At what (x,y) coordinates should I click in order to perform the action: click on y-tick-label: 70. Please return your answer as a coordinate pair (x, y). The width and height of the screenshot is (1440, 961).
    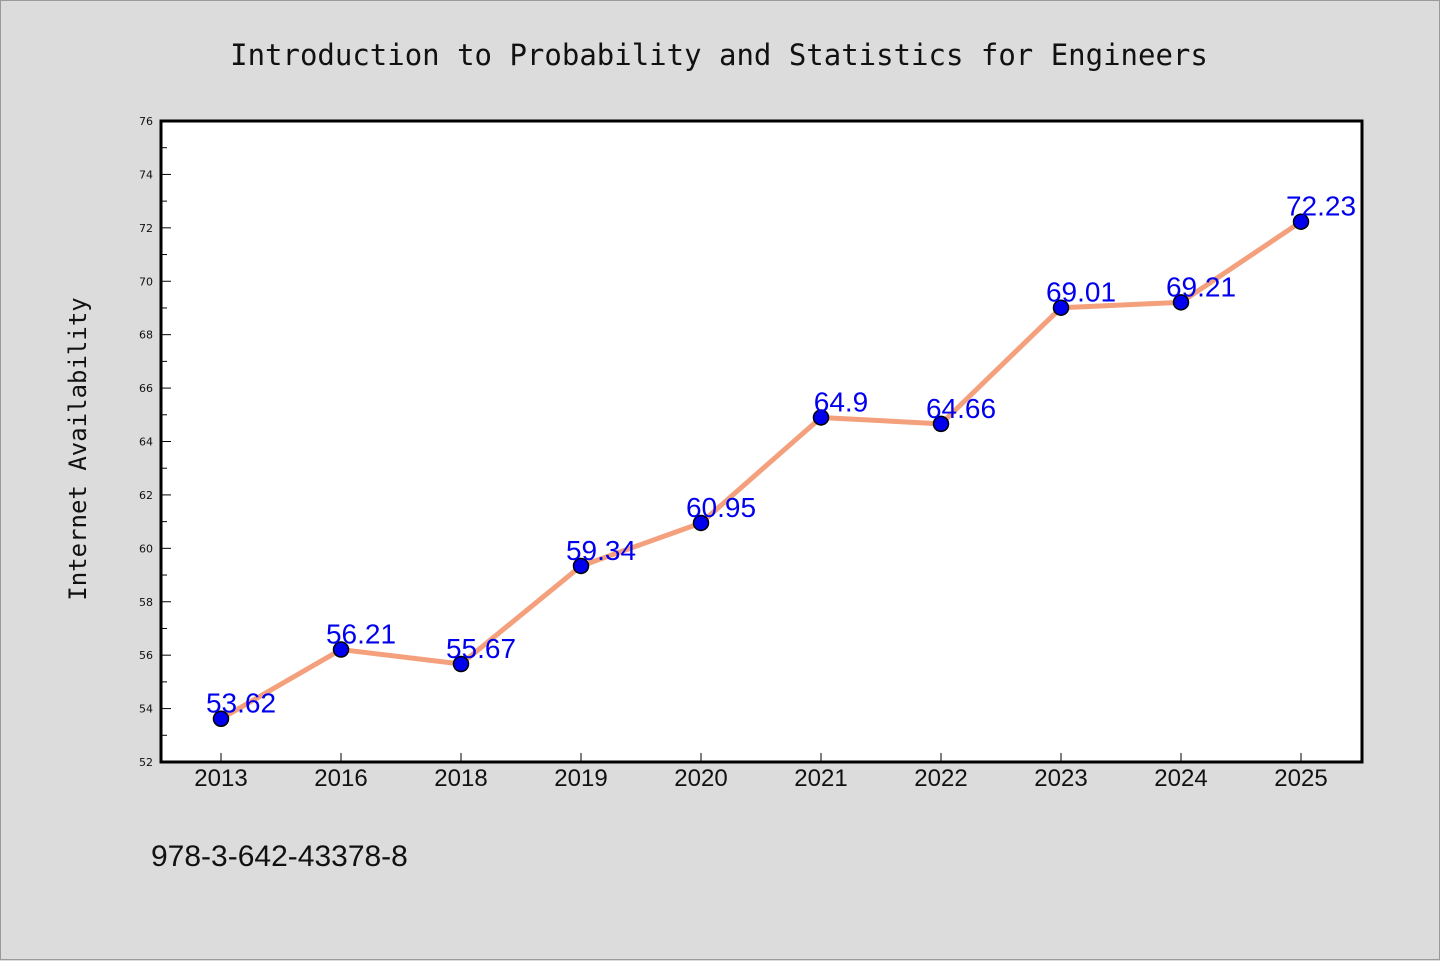
    Looking at the image, I should click on (146, 281).